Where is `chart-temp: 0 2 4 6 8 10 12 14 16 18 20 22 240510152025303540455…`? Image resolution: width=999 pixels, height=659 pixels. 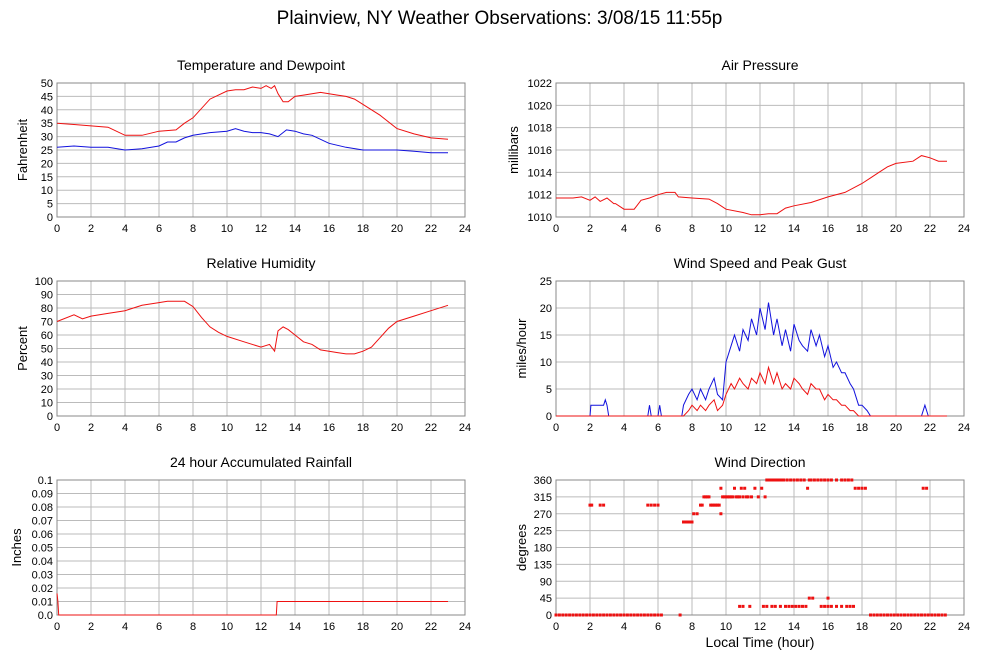 chart-temp: 0 2 4 6 8 10 12 14 16 18 20 22 240510152025303540455… is located at coordinates (243, 146).